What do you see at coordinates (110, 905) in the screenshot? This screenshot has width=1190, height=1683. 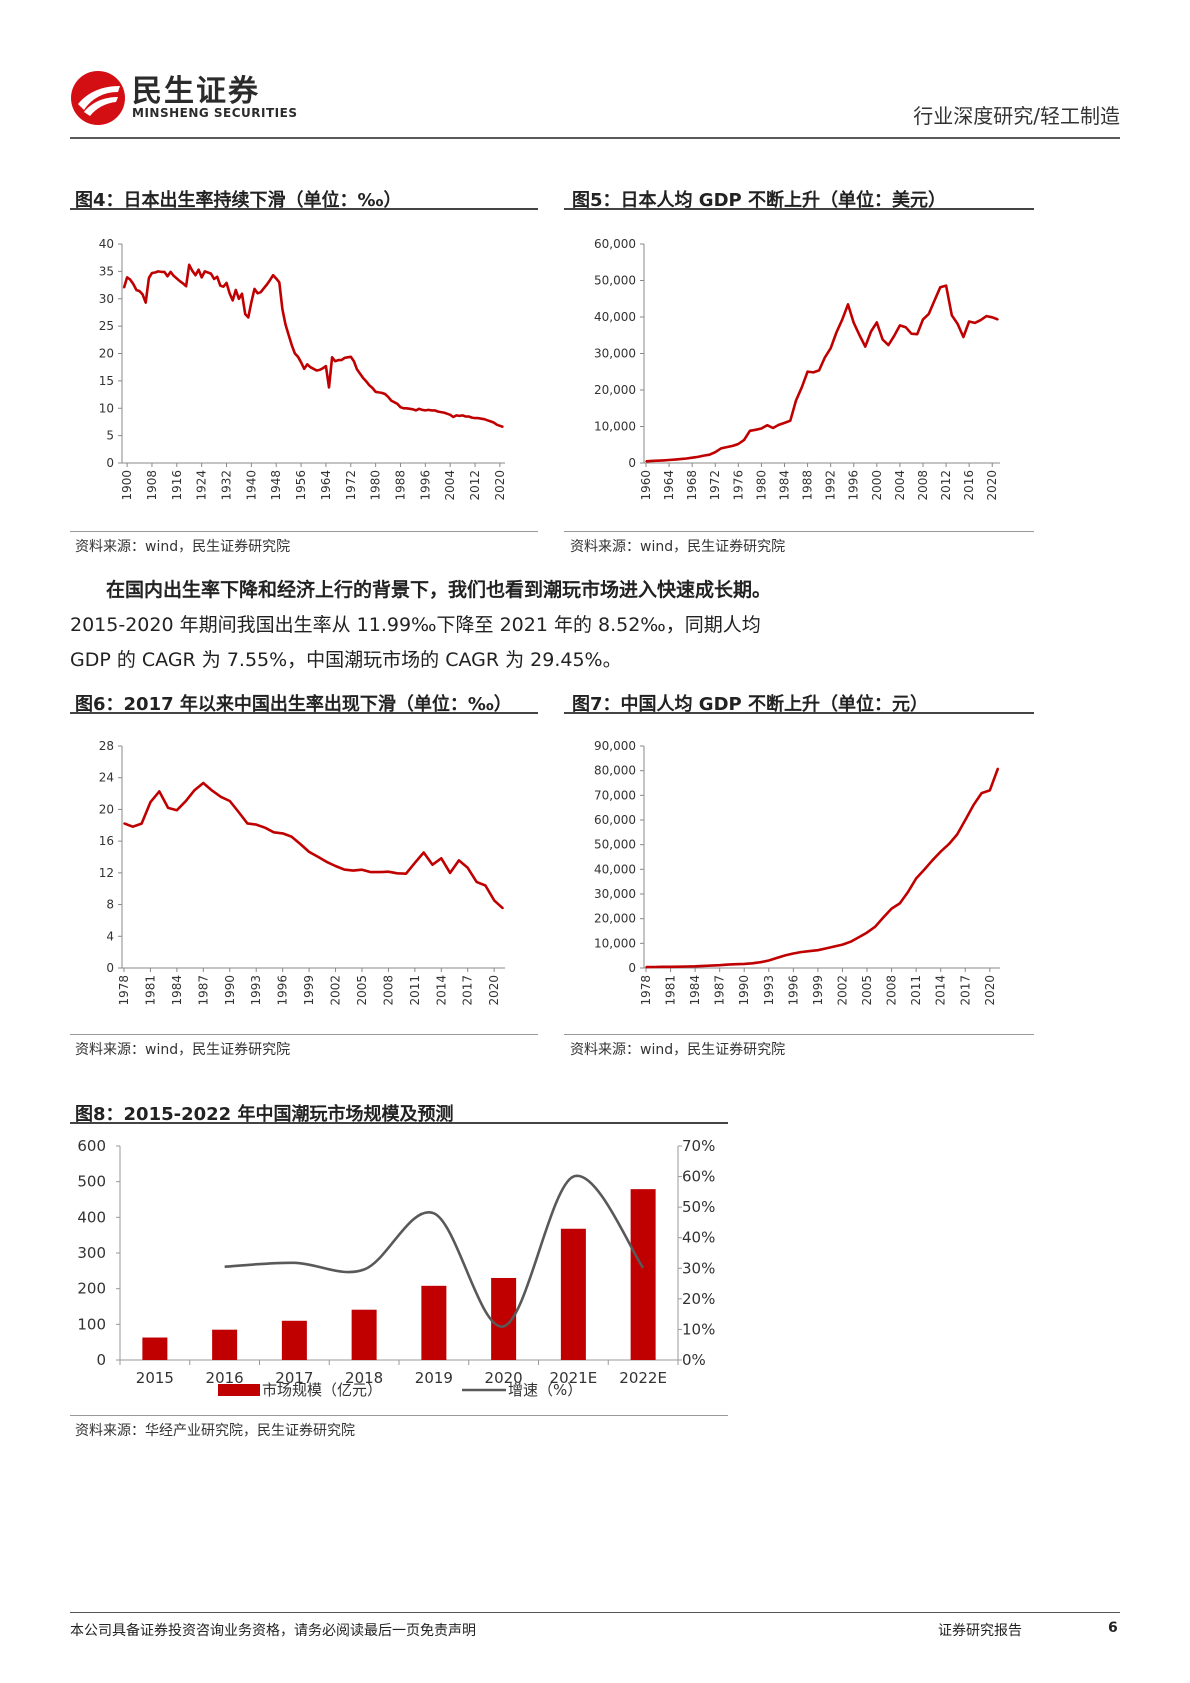 I see `fig6-y-tick-label: 8` at bounding box center [110, 905].